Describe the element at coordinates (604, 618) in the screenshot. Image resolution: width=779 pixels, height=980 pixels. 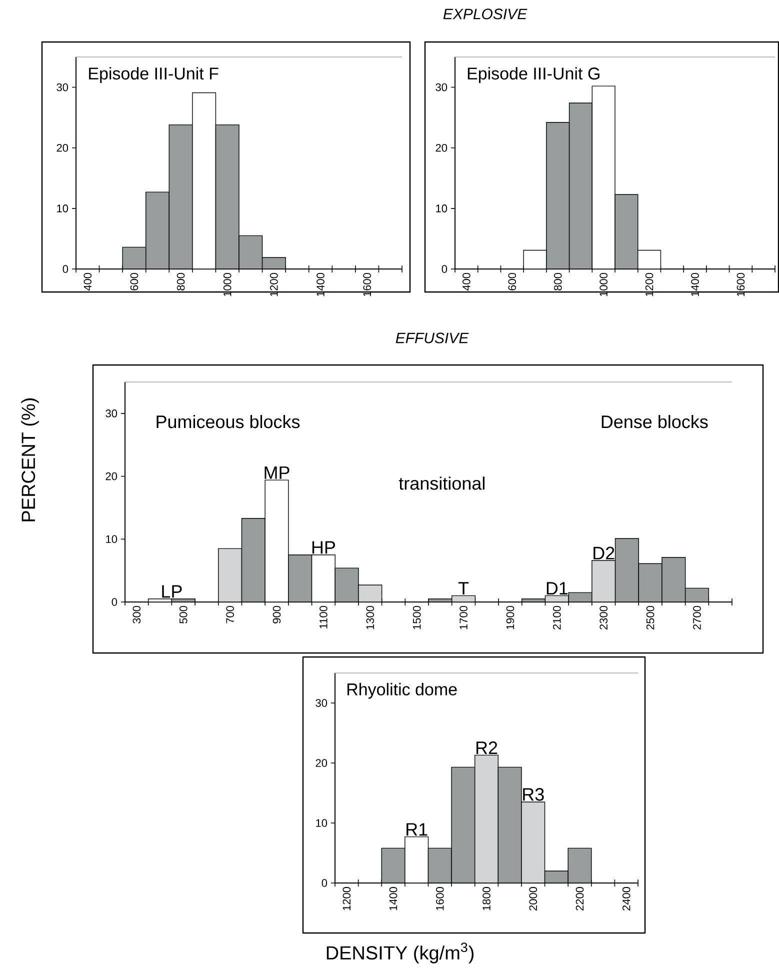
I see `x-tick-label: 2300` at that location.